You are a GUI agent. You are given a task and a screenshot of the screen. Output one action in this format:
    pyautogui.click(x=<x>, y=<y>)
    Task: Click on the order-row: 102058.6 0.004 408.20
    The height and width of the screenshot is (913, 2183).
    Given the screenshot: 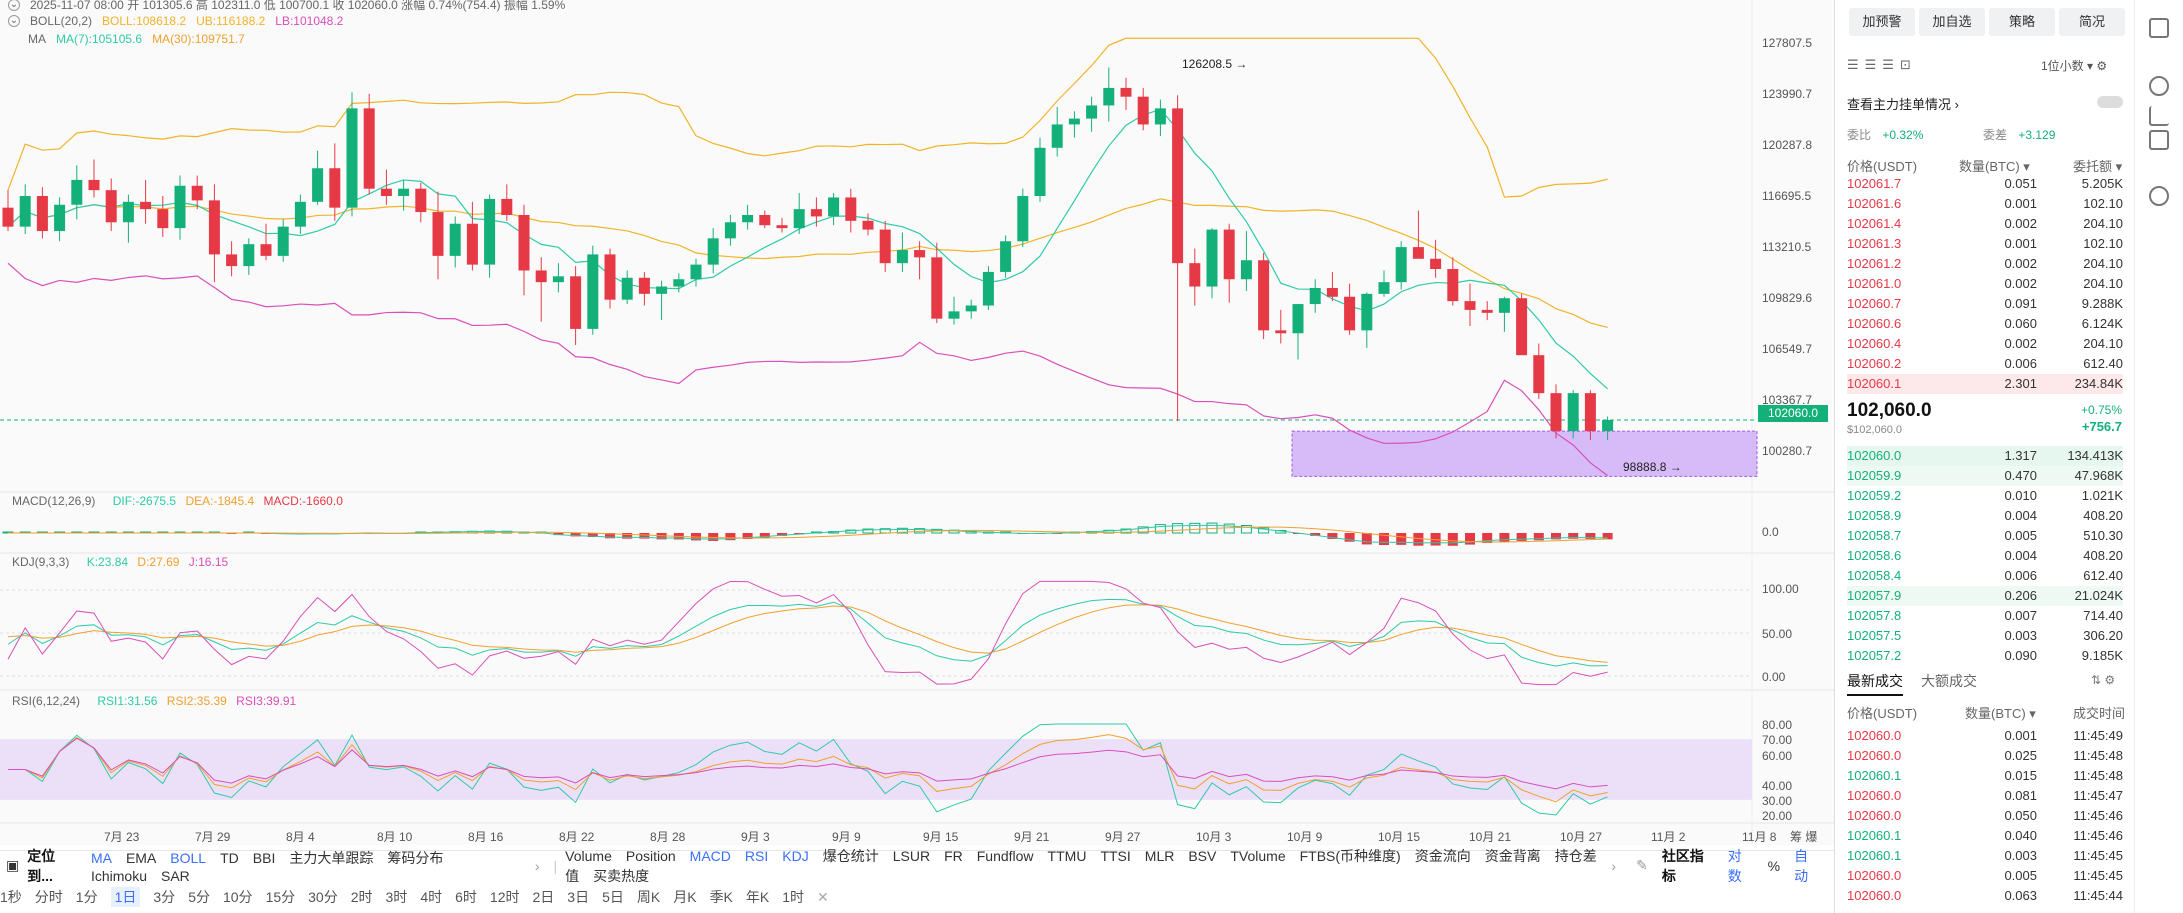 What is the action you would take?
    pyautogui.click(x=1985, y=556)
    